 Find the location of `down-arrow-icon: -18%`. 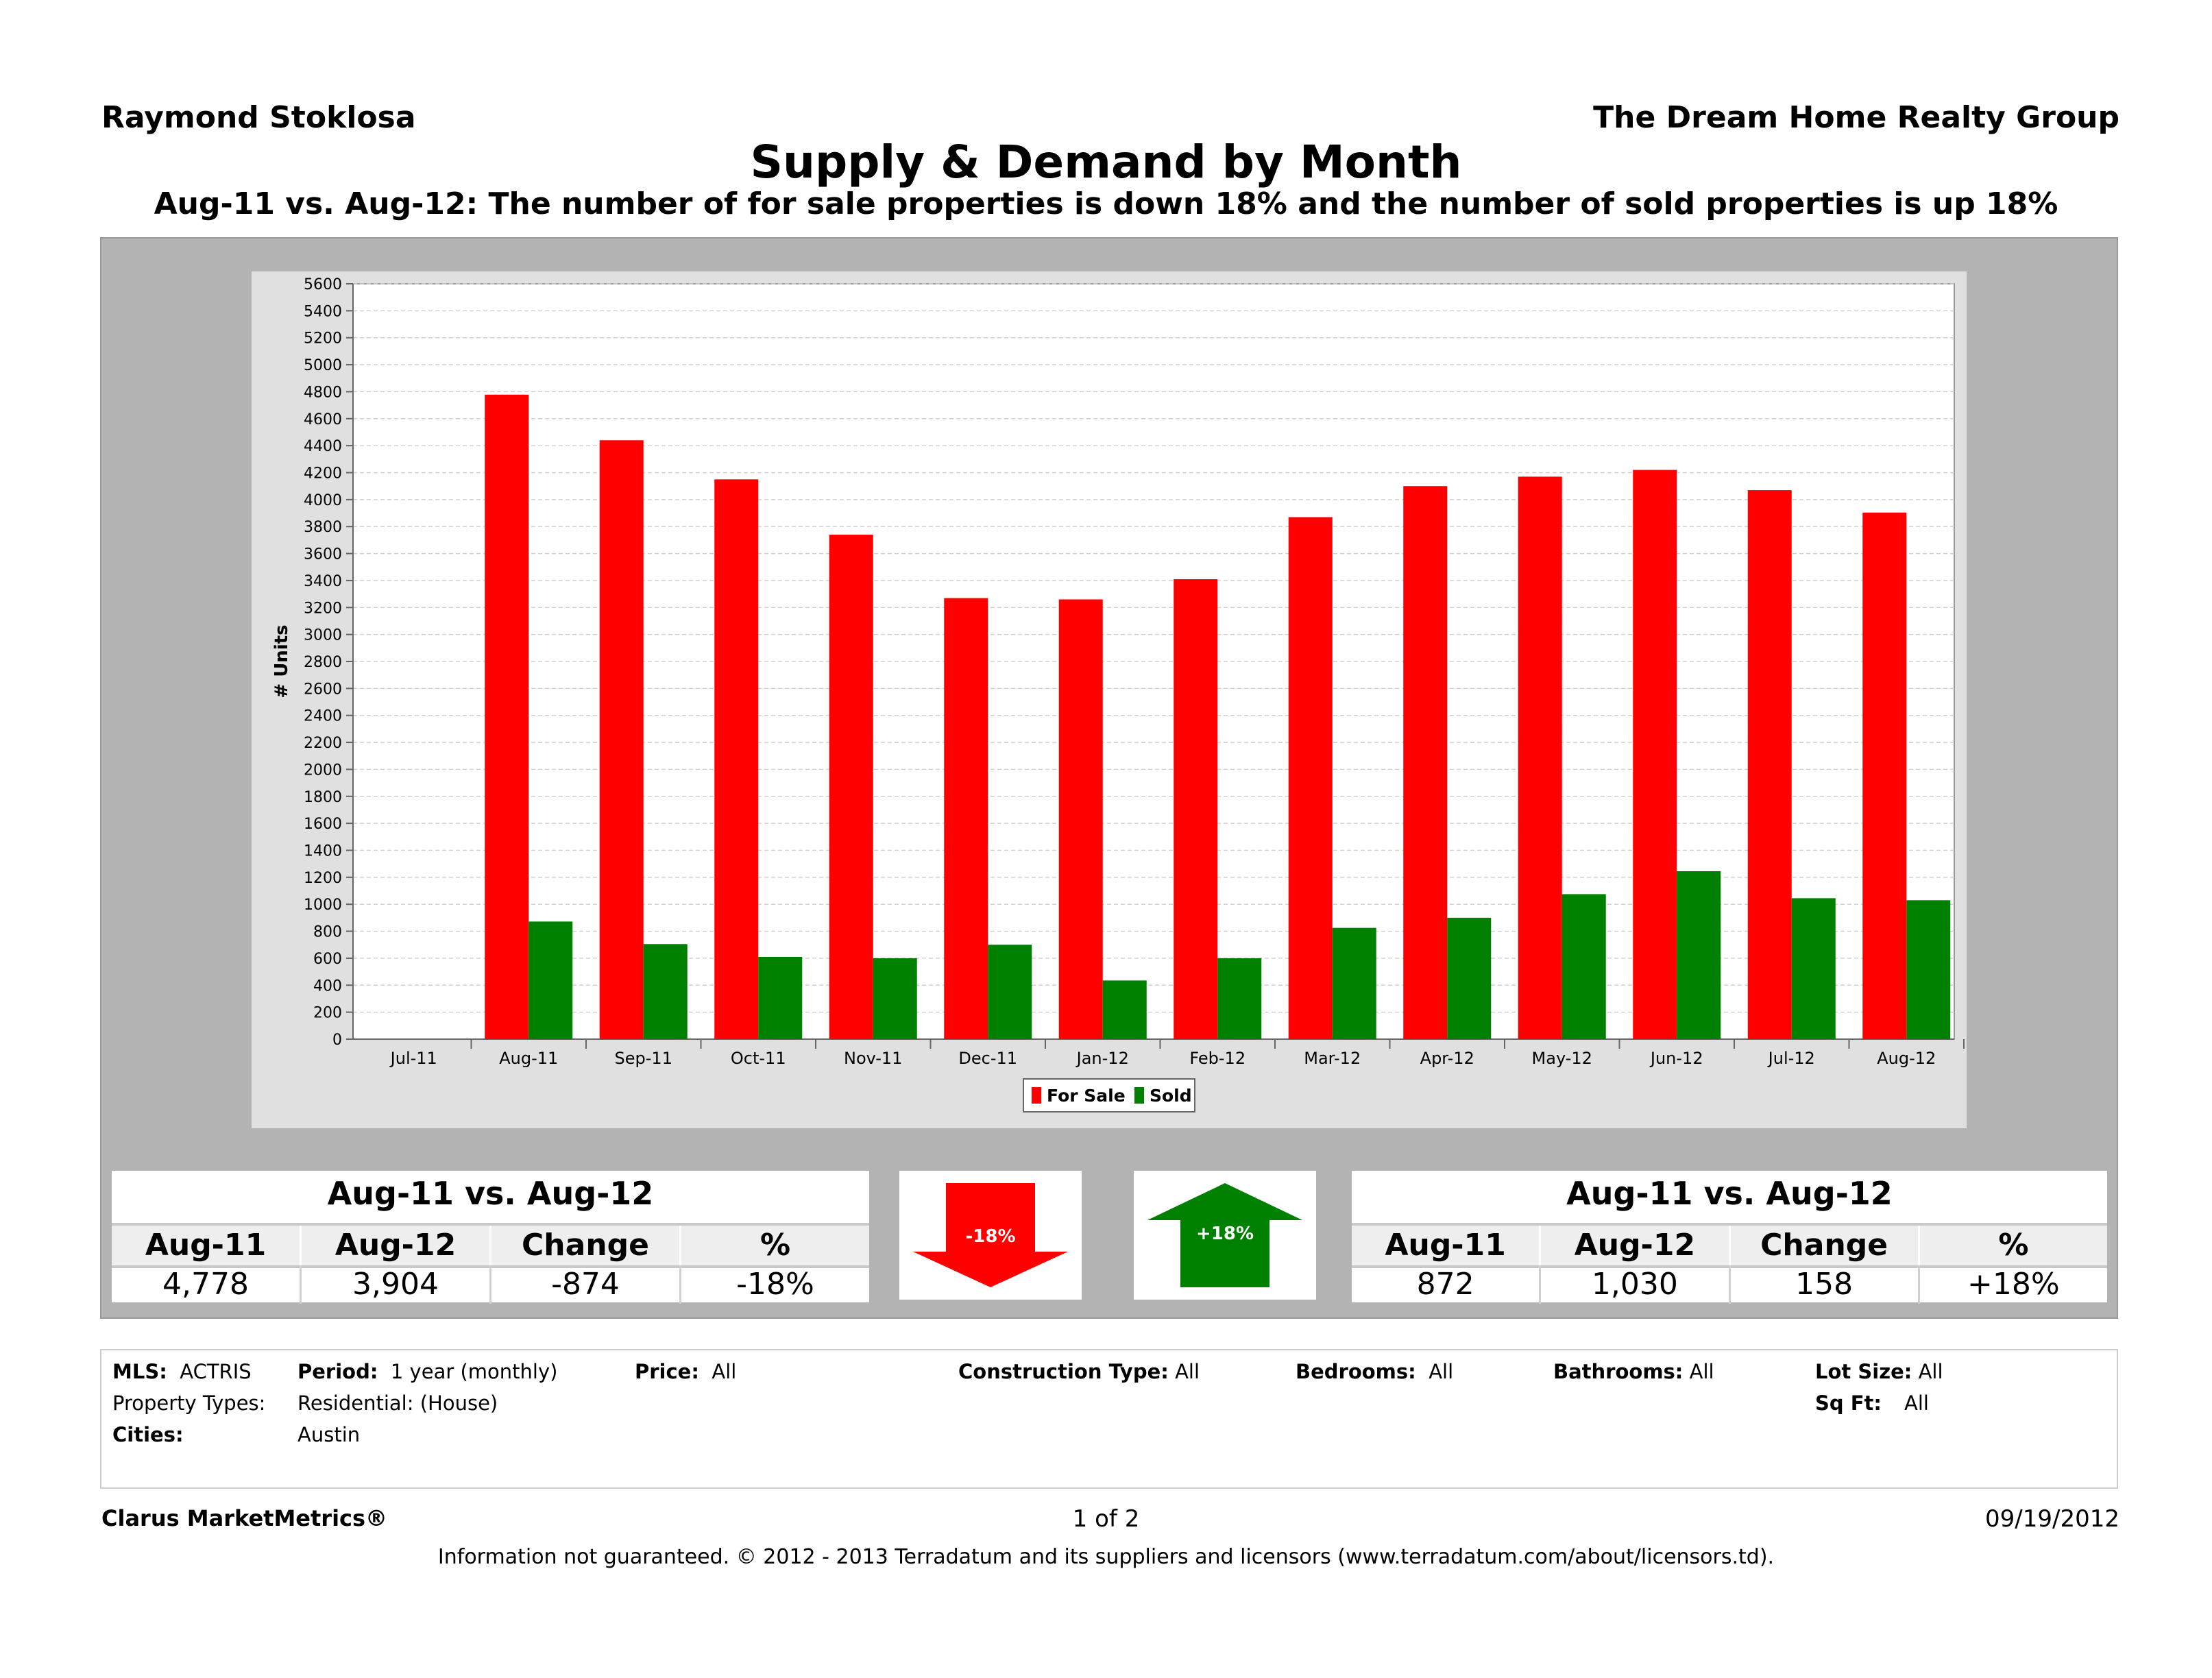

down-arrow-icon: -18% is located at coordinates (990, 1235).